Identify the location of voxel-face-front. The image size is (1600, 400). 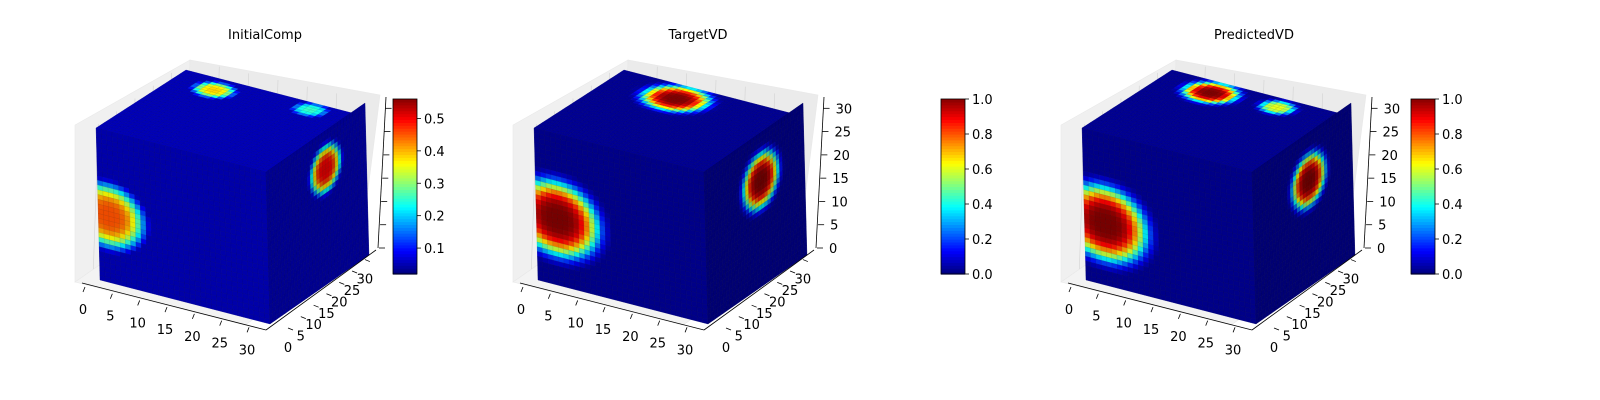
(183, 226).